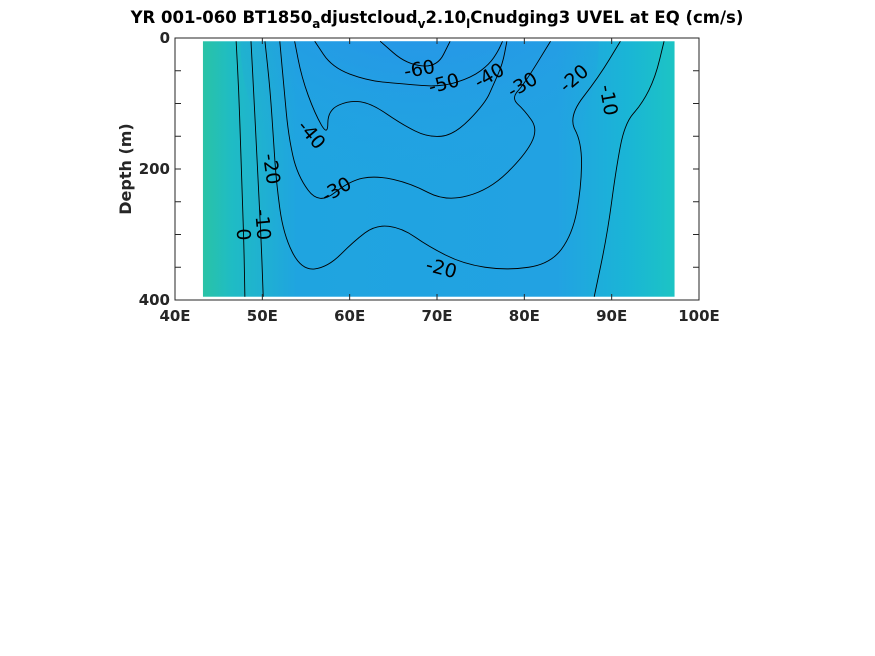  Describe the element at coordinates (154, 300) in the screenshot. I see `y-tick-label: 400` at that location.